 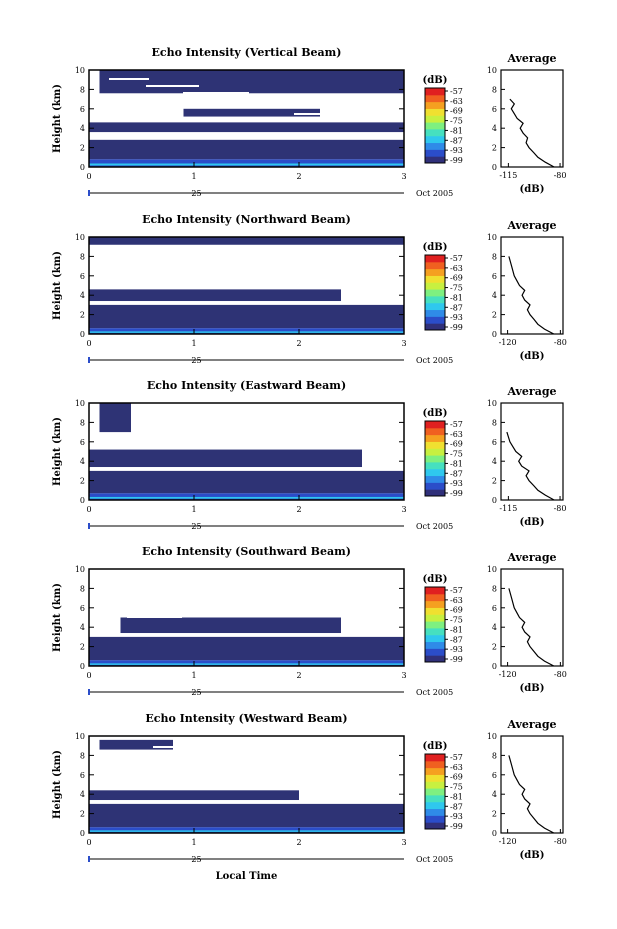 What do you see at coordinates (456, 610) in the screenshot?
I see `colorbar-tick-label: -69` at bounding box center [456, 610].